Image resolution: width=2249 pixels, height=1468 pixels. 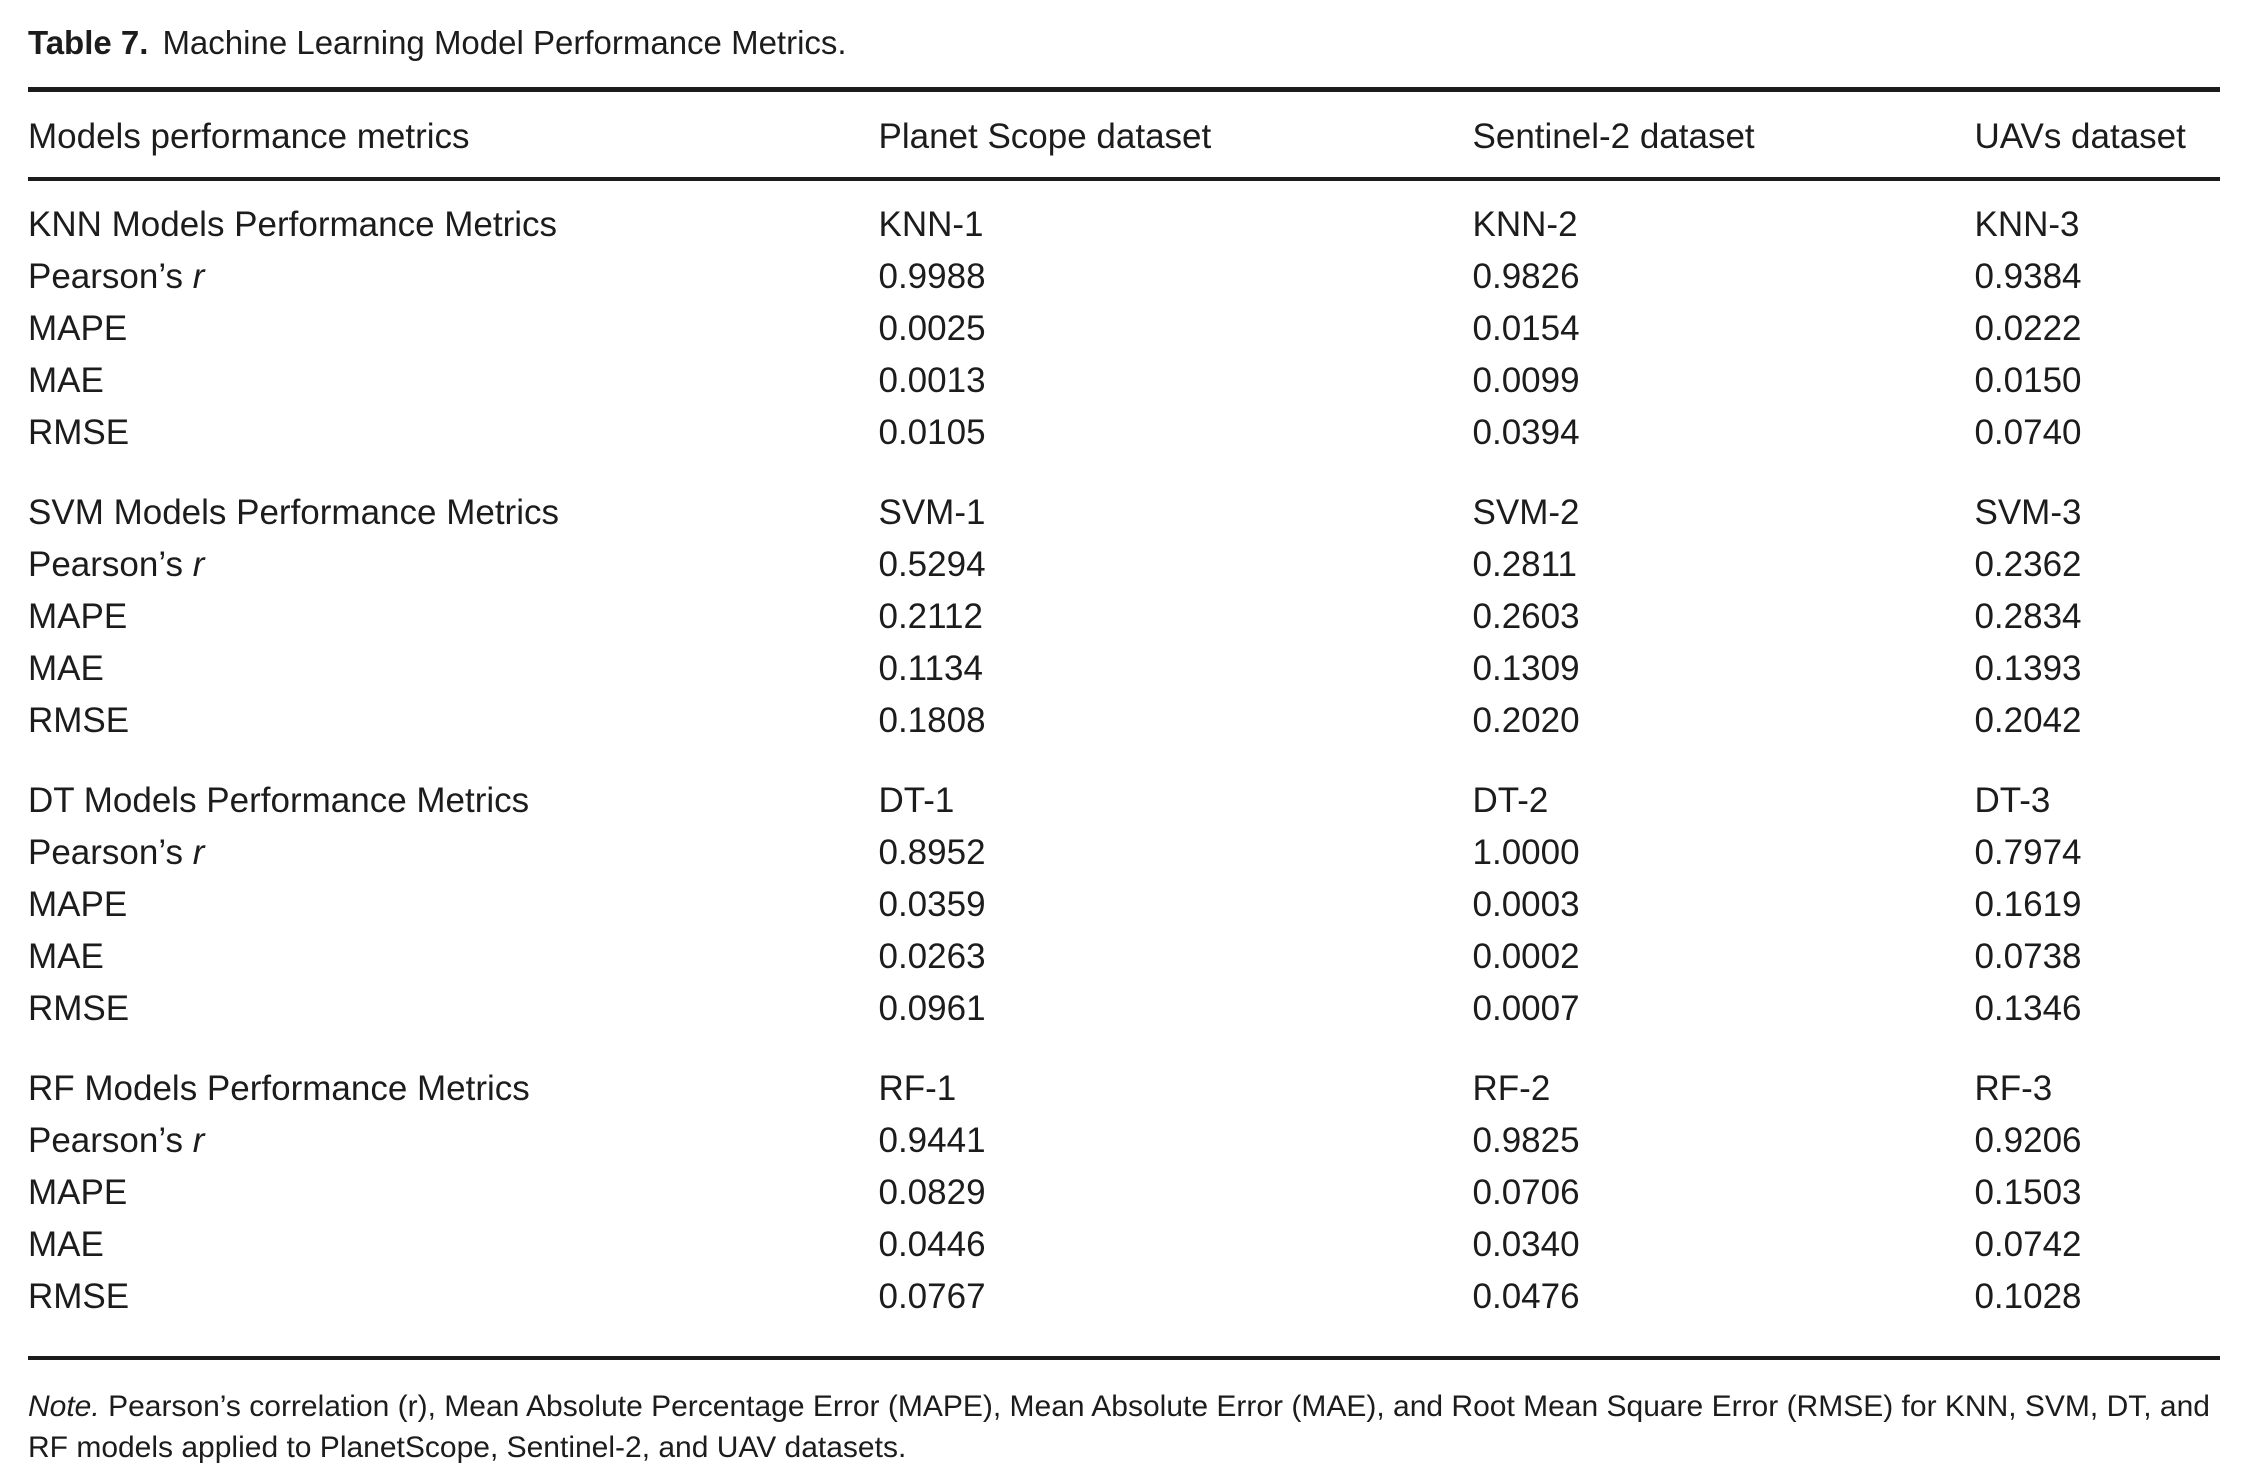 I want to click on table-note-label: Note., so click(x=64, y=1407).